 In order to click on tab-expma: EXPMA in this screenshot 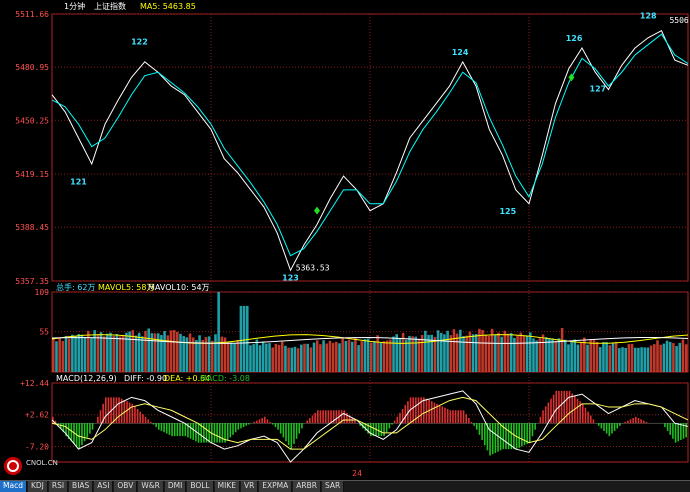, I will do `click(276, 486)`.